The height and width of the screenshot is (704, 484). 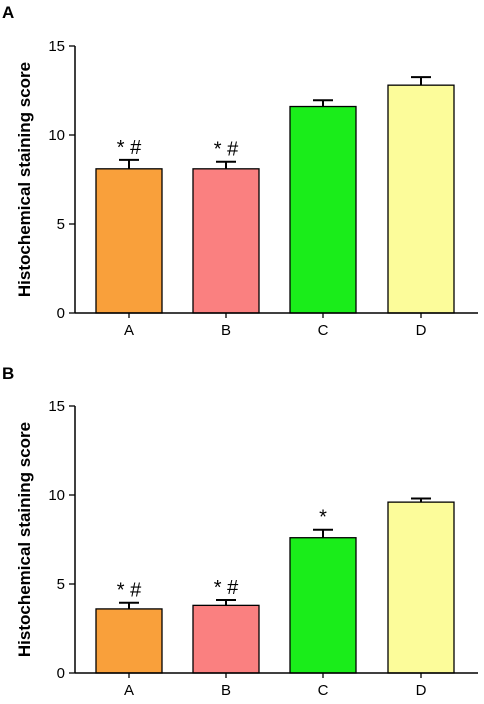 I want to click on panel-label: B, so click(x=8, y=373).